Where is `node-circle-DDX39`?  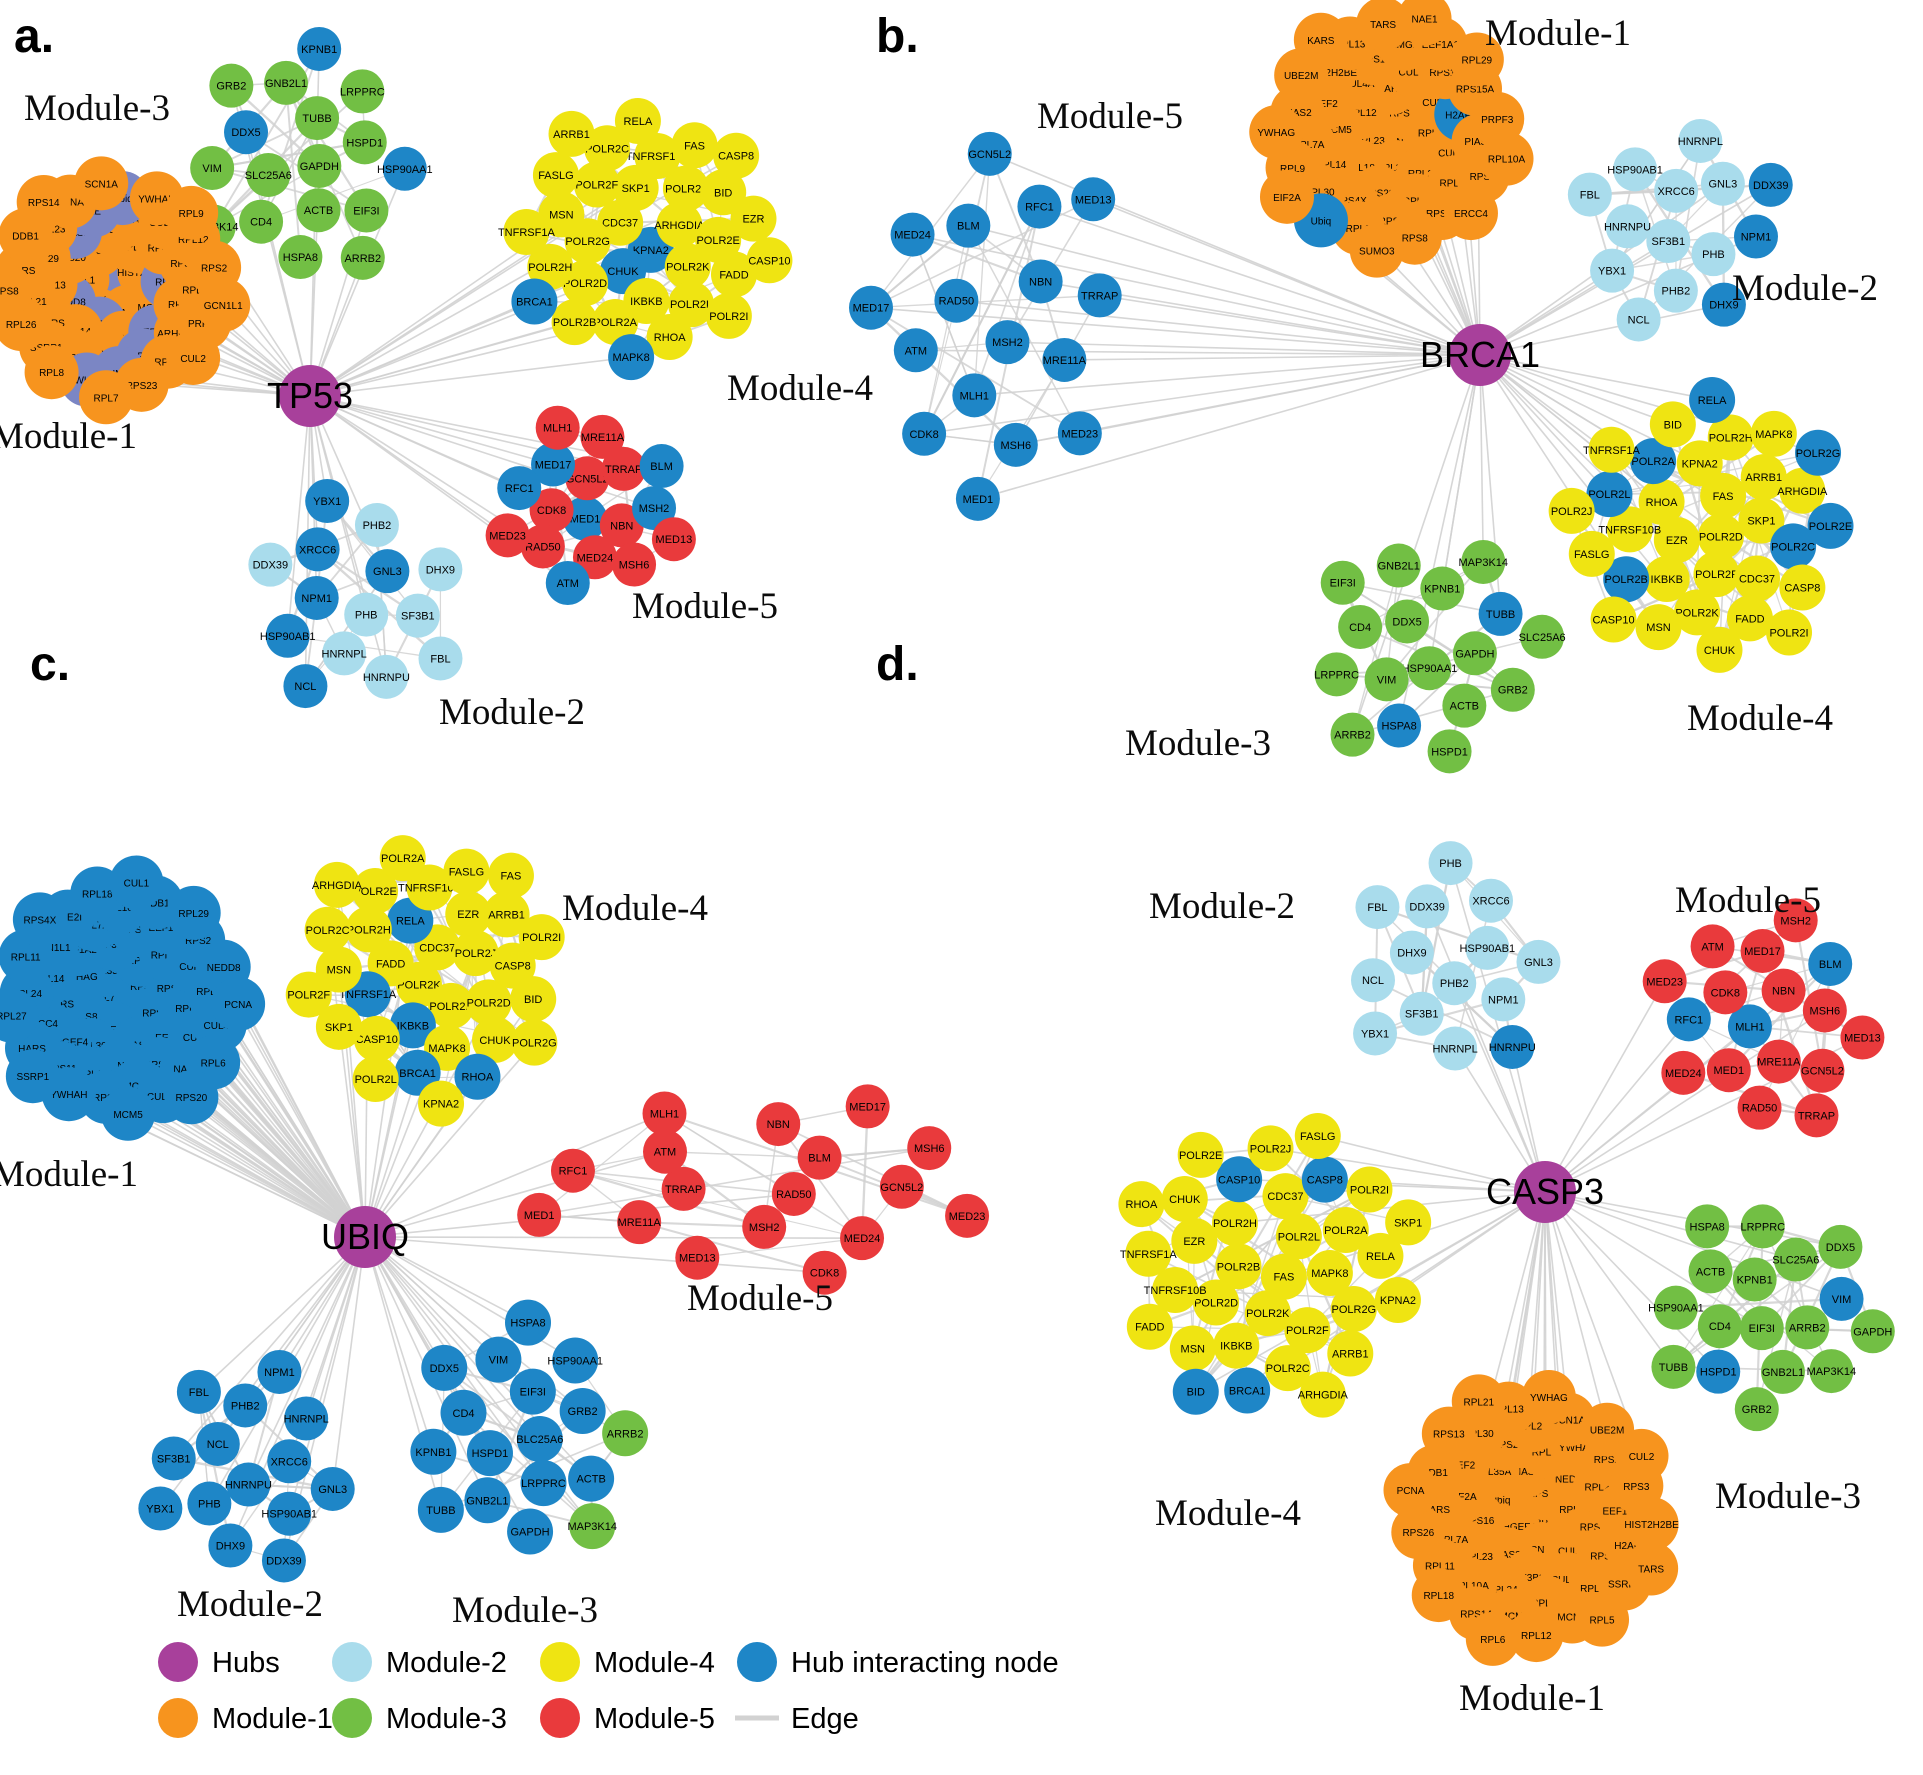
node-circle-DDX39 is located at coordinates (1427, 906).